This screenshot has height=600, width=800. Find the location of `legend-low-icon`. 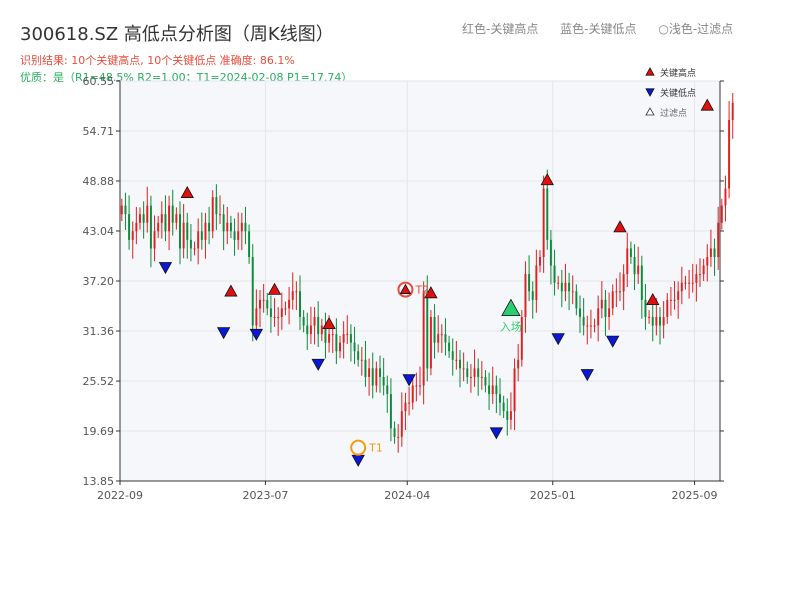

legend-low-icon is located at coordinates (650, 92).